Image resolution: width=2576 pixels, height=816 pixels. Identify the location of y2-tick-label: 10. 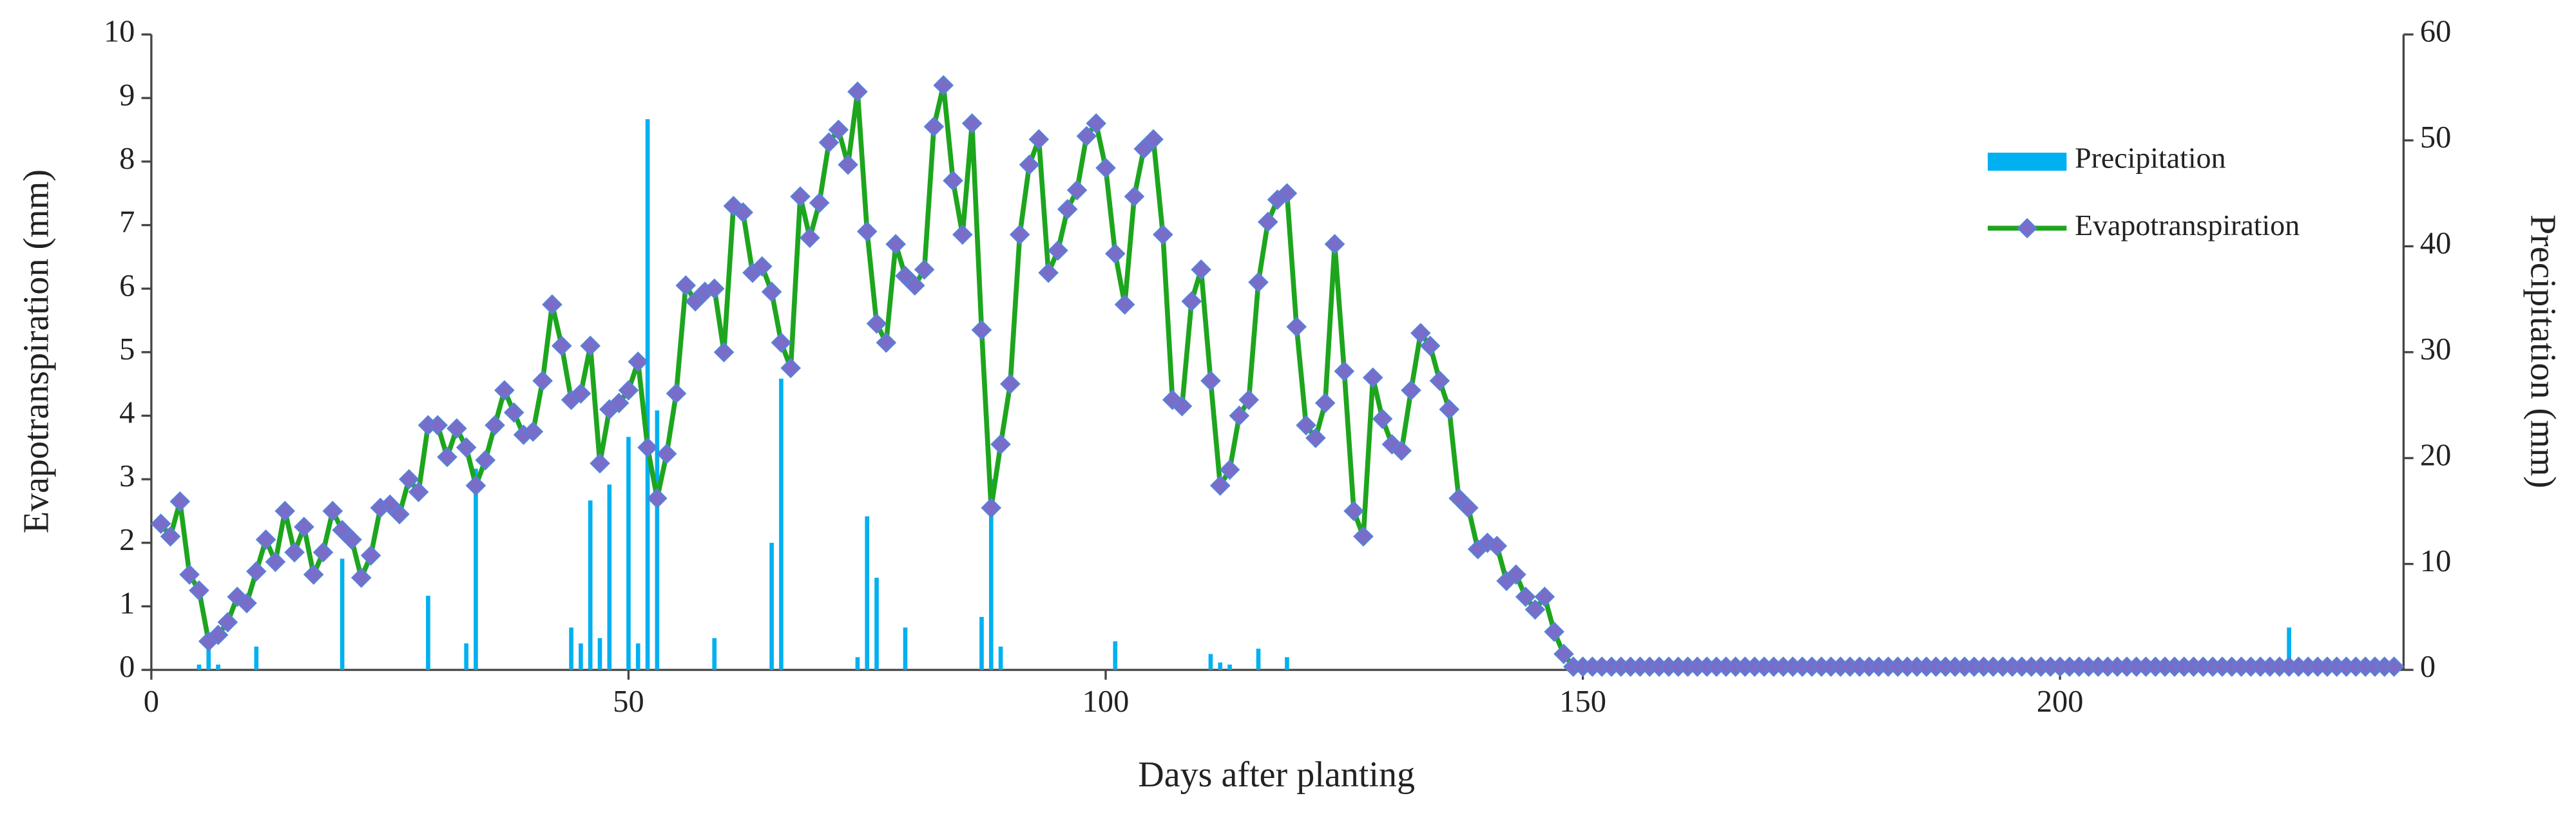
(2435, 561).